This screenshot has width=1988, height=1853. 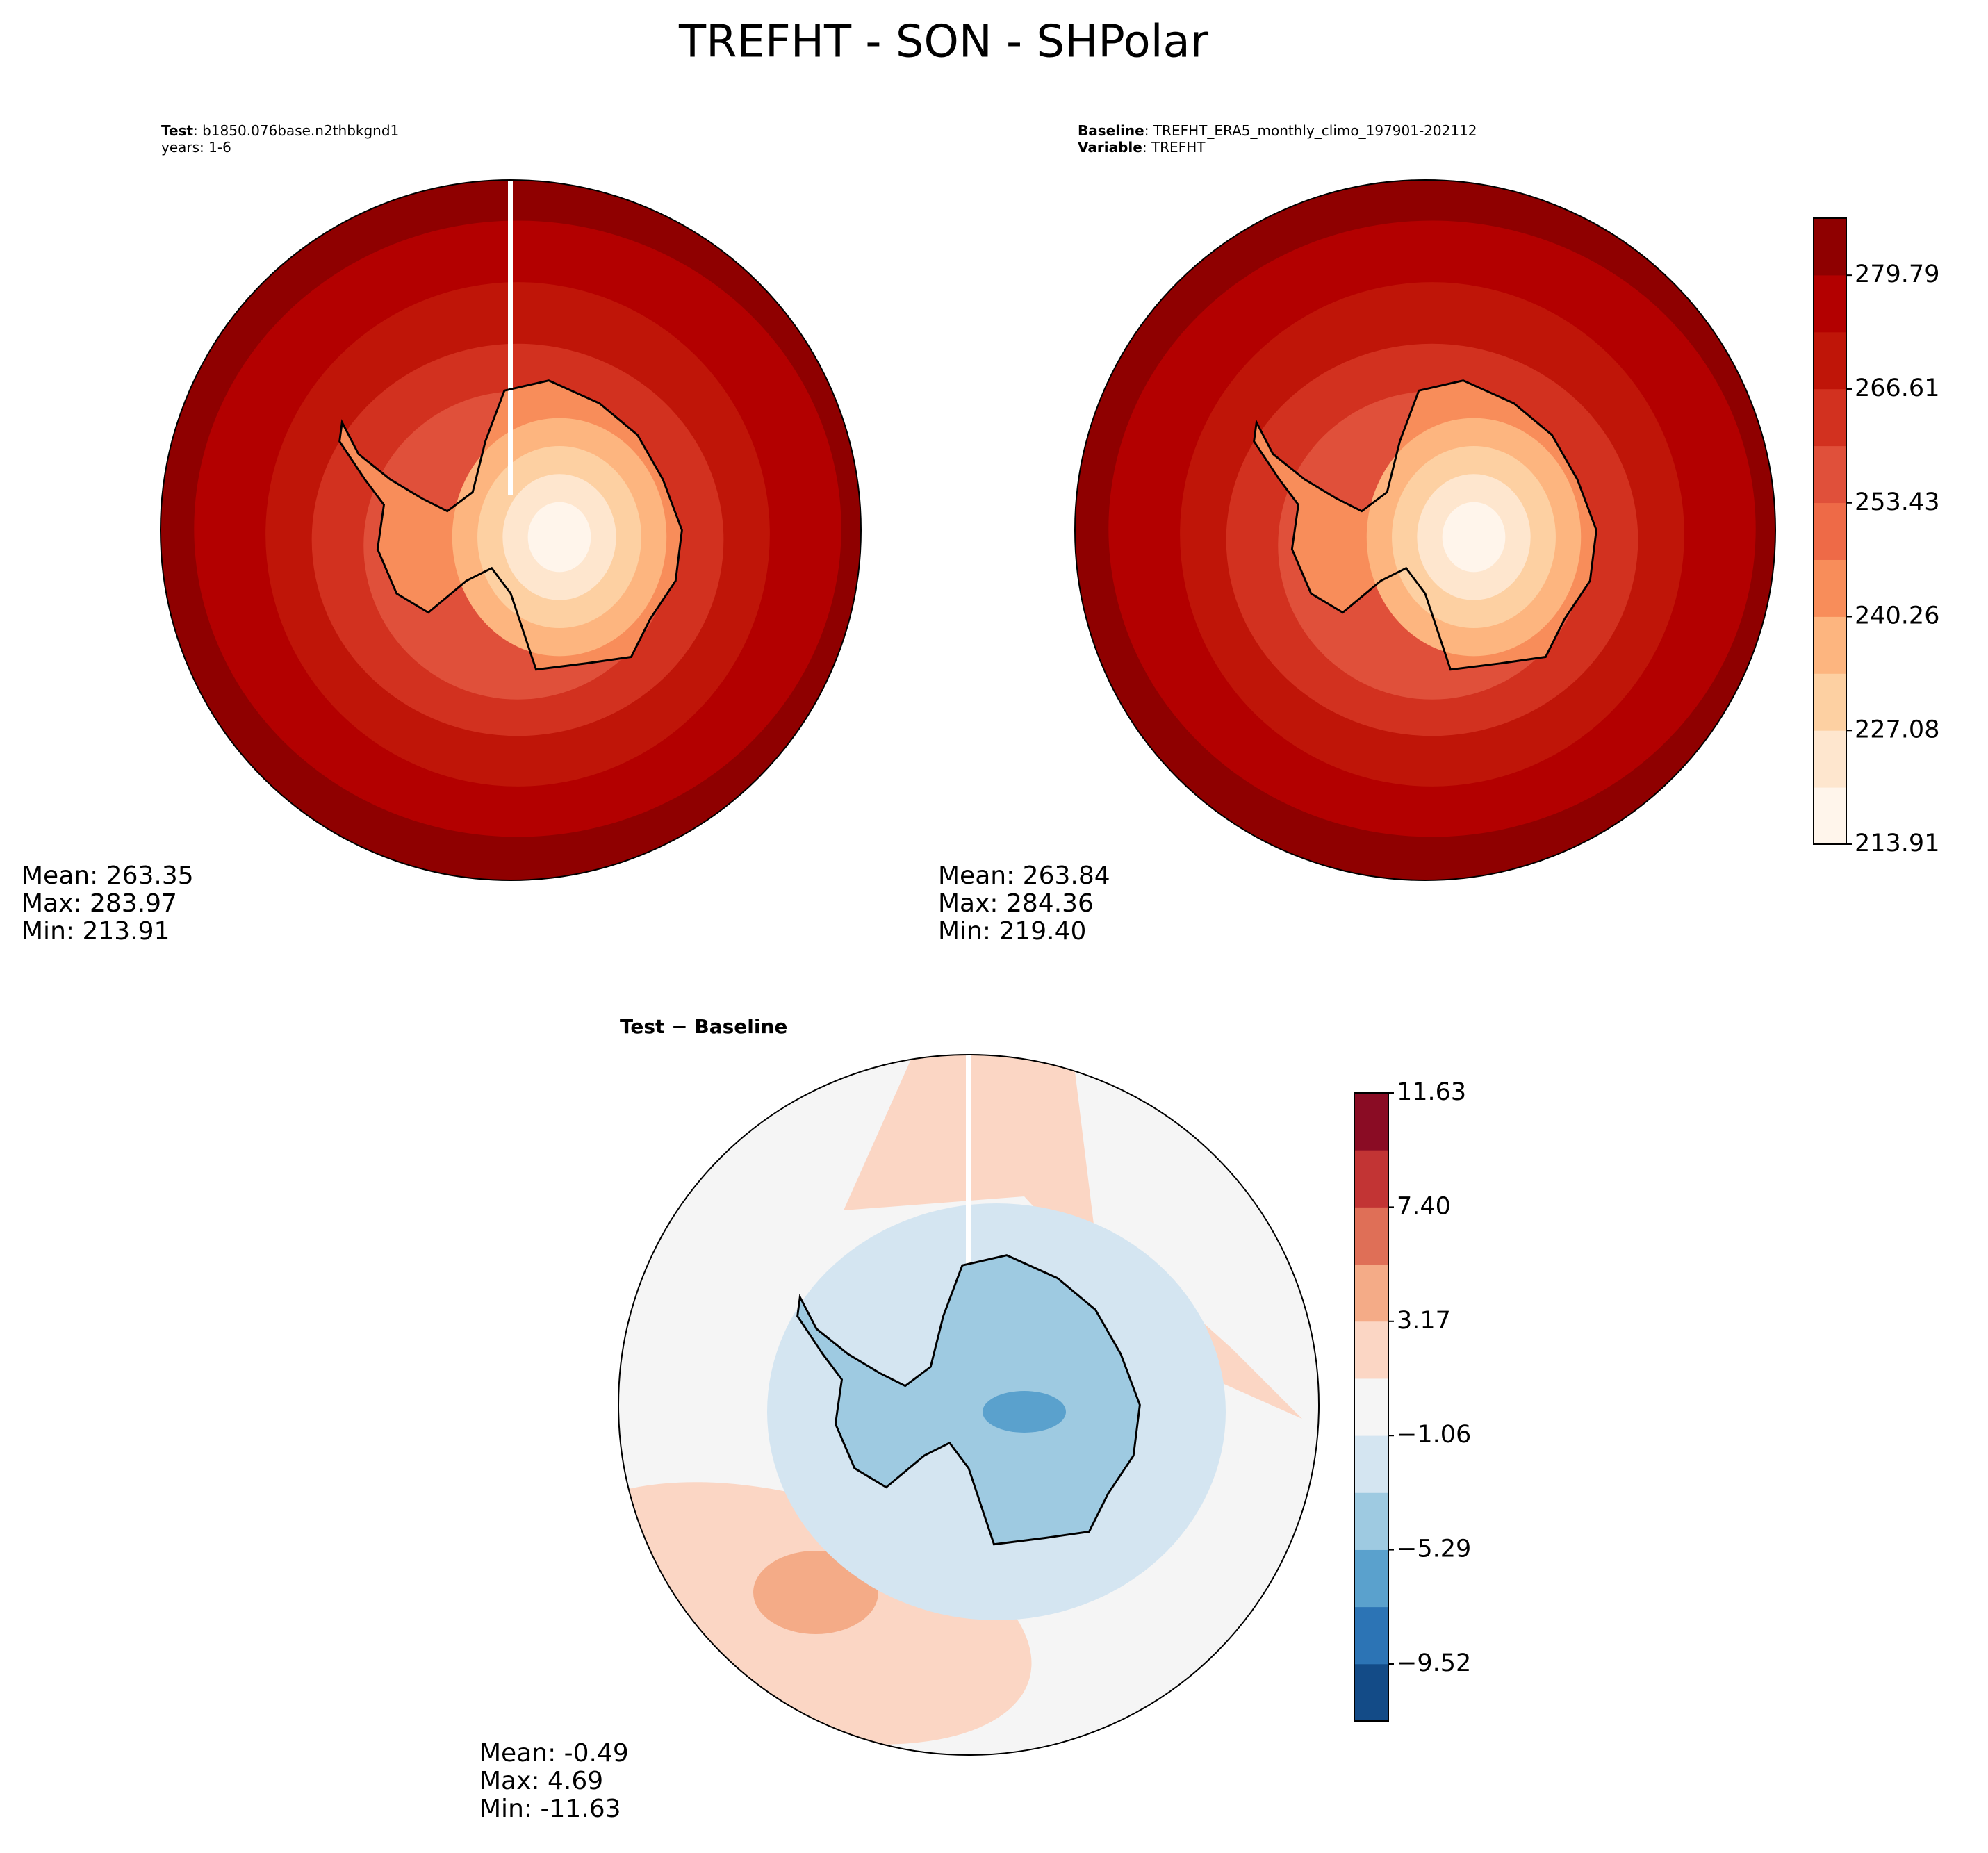 I want to click on colorbar-tick-label: 266.61, so click(x=1897, y=388).